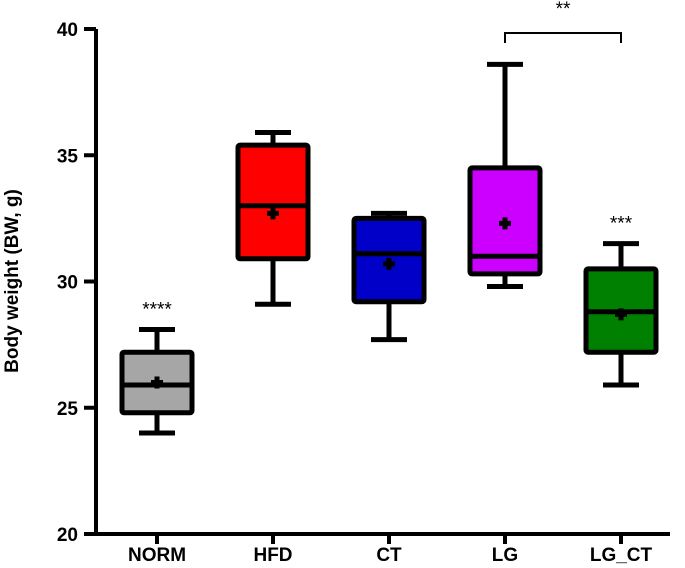  Describe the element at coordinates (505, 175) in the screenshot. I see `box-lg` at that location.